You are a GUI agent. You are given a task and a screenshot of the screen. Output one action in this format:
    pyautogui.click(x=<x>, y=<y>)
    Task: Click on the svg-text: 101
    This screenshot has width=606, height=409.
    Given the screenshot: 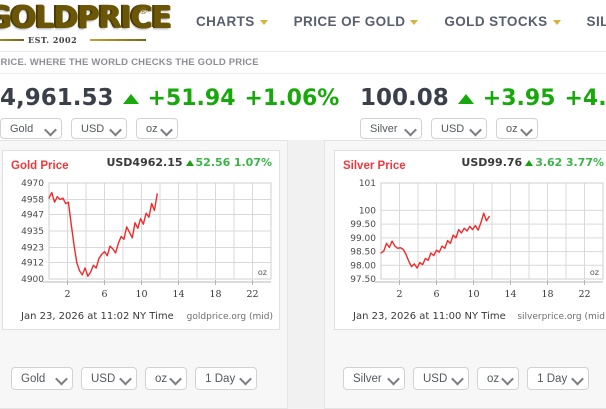 What is the action you would take?
    pyautogui.click(x=367, y=184)
    